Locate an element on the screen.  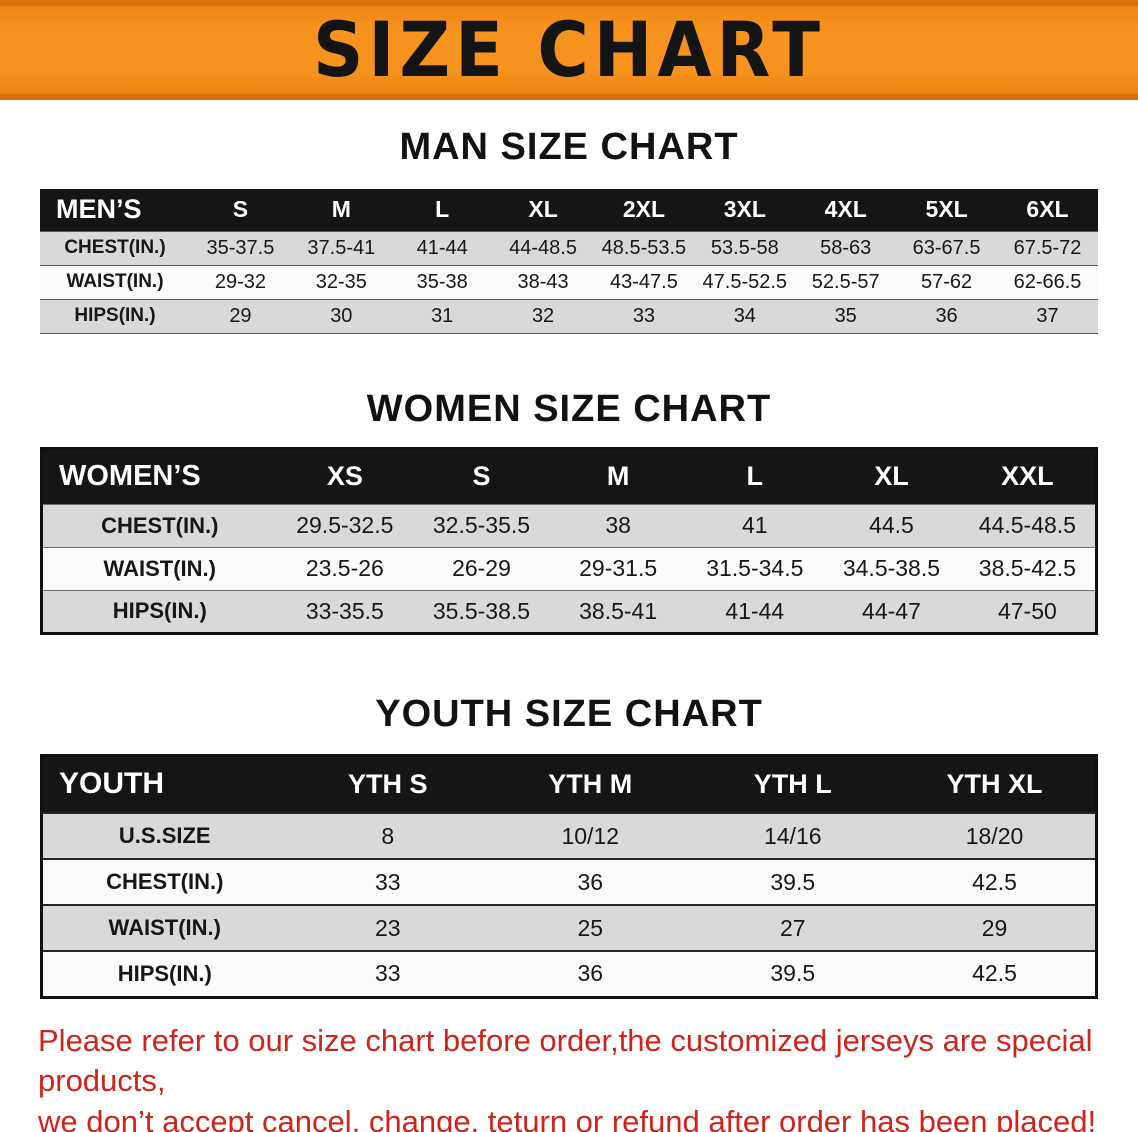
page-title: SIZE CHART is located at coordinates (569, 50).